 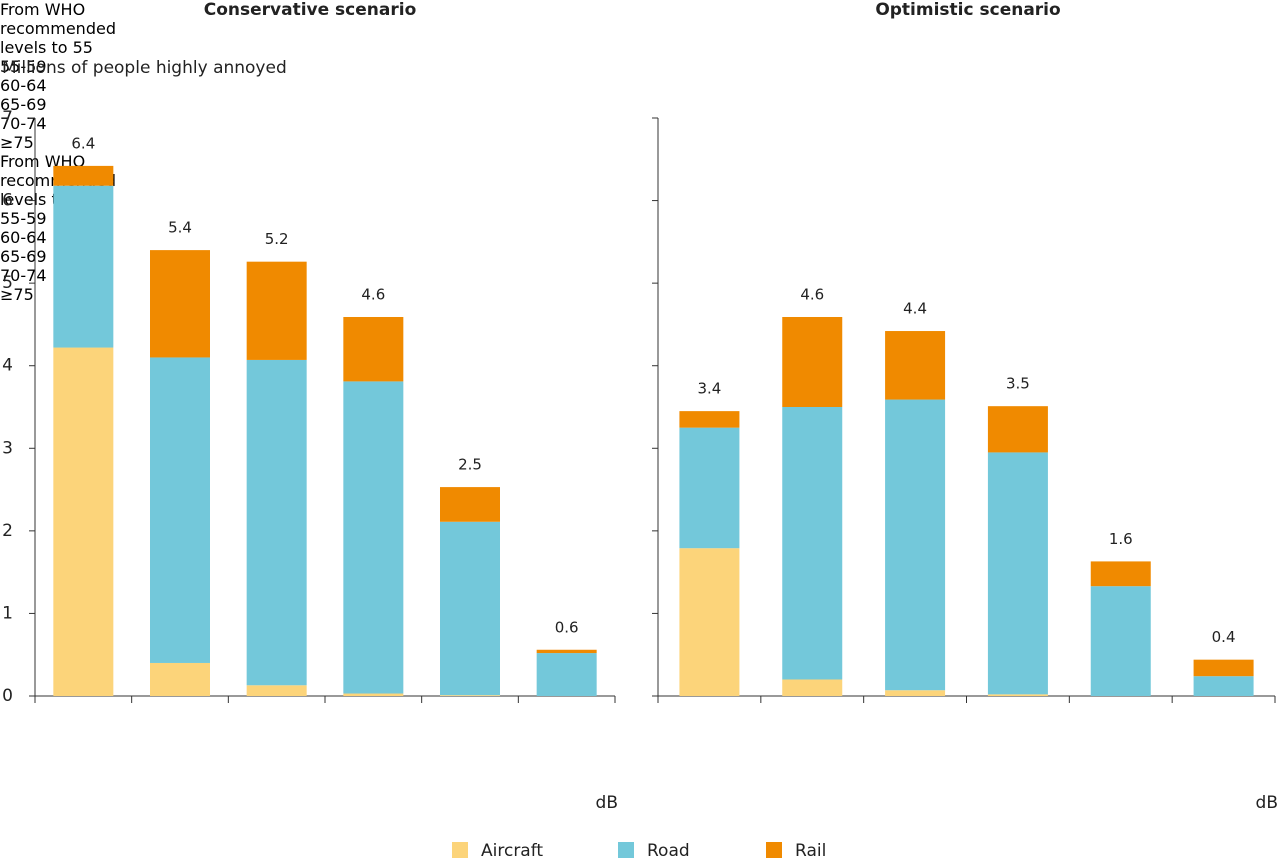 I want to click on total-label: 0.6, so click(x=567, y=627).